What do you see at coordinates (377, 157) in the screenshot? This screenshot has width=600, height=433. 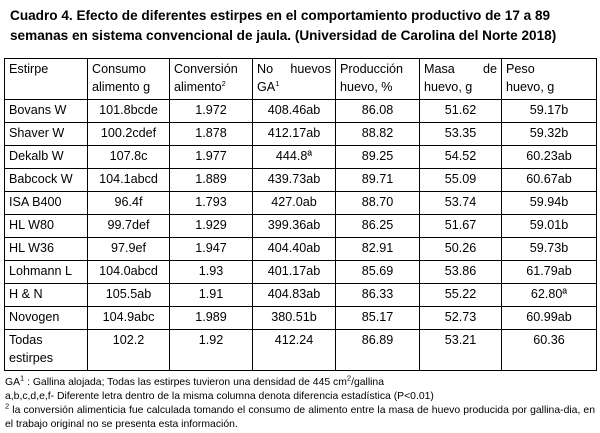 I see `cell-produccion: 89.25` at bounding box center [377, 157].